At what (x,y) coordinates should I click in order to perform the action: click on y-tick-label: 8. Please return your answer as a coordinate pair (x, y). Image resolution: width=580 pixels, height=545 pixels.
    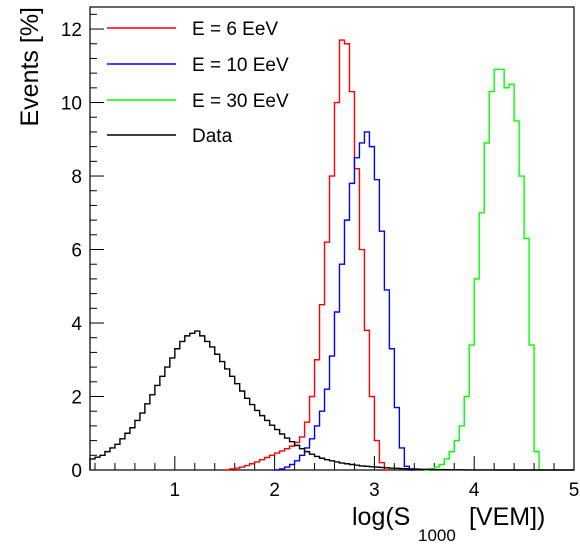
    Looking at the image, I should click on (76, 177).